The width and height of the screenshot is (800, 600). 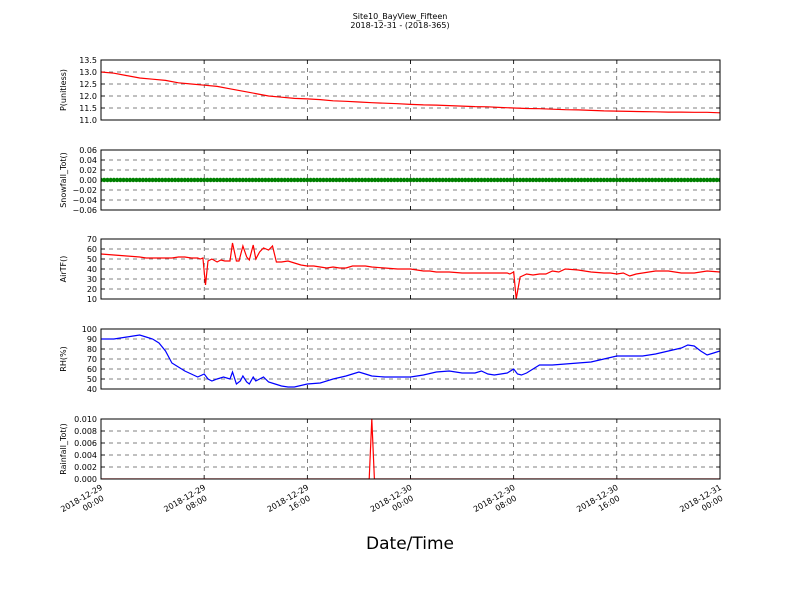 I want to click on y-axis-label: Snowfall_Tot(), so click(x=63, y=180).